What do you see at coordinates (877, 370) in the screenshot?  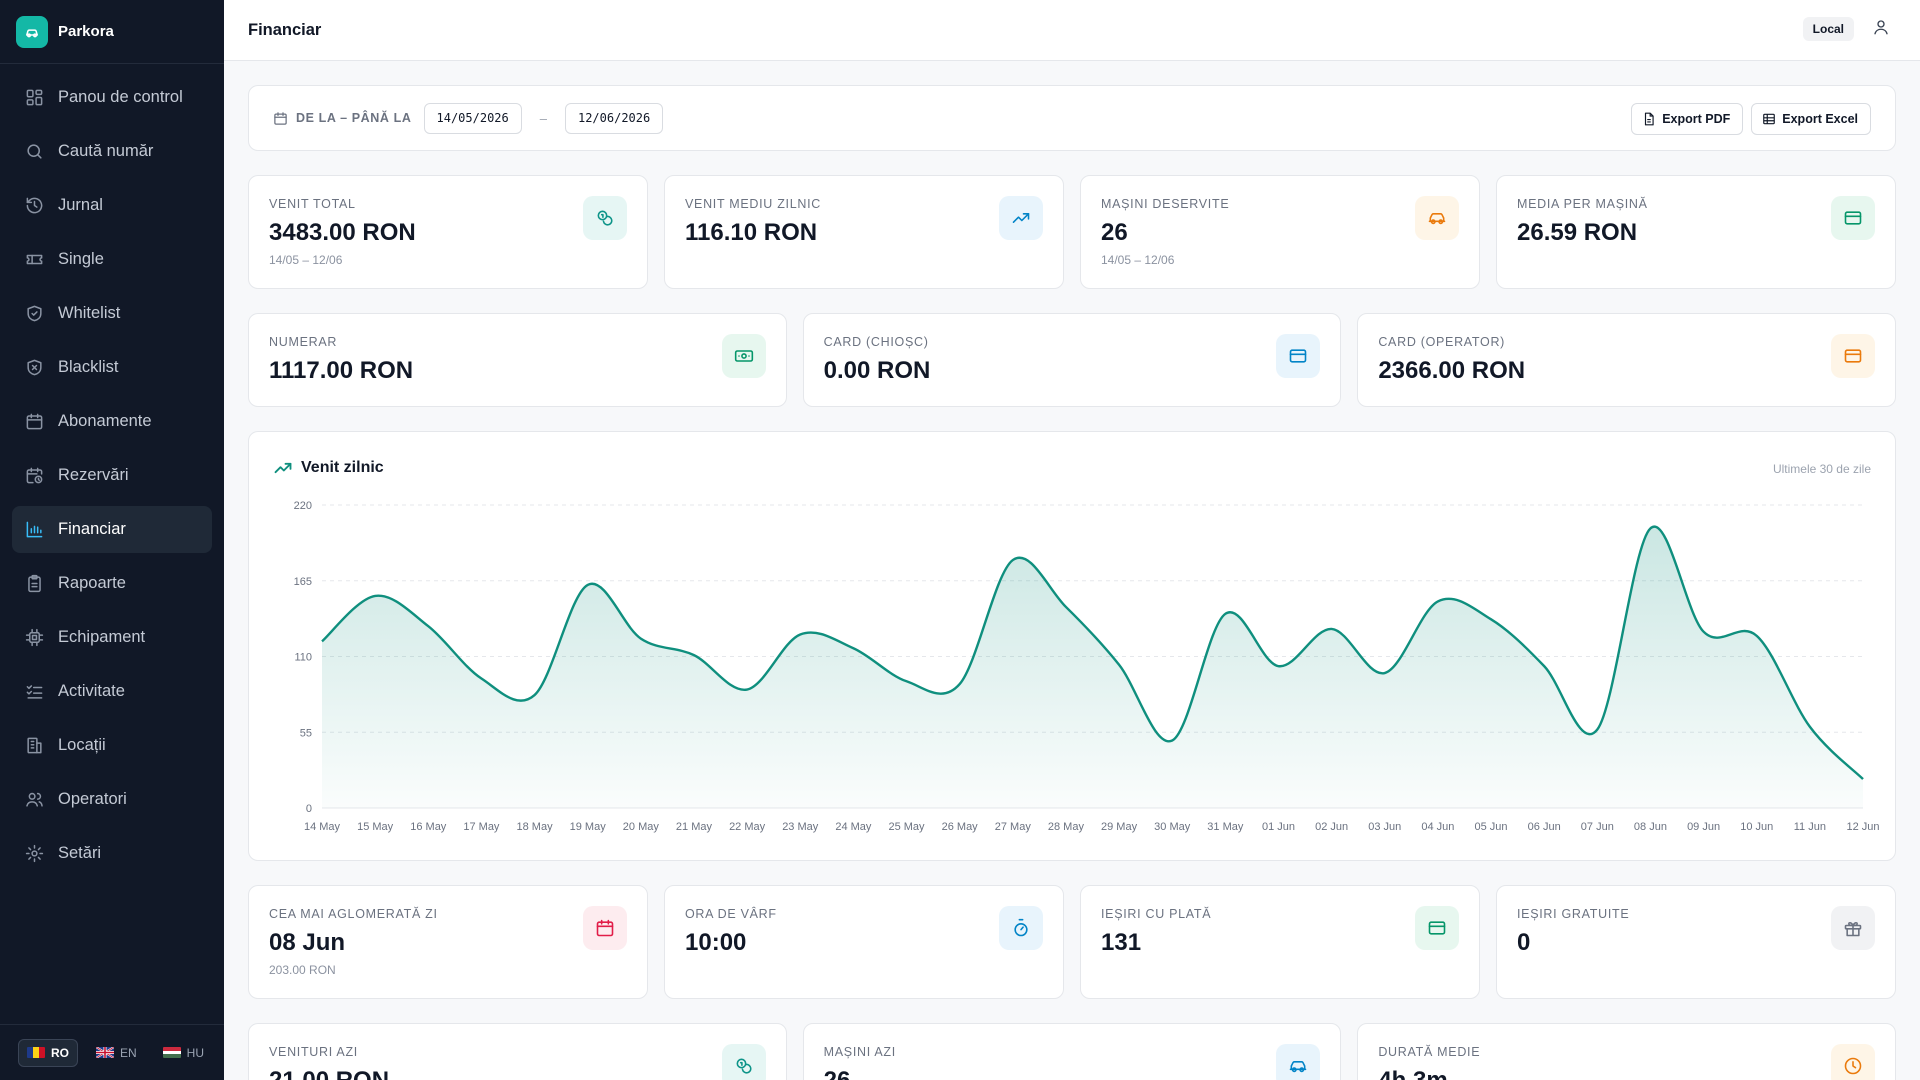 I see `stat-value: 0.00 RON` at bounding box center [877, 370].